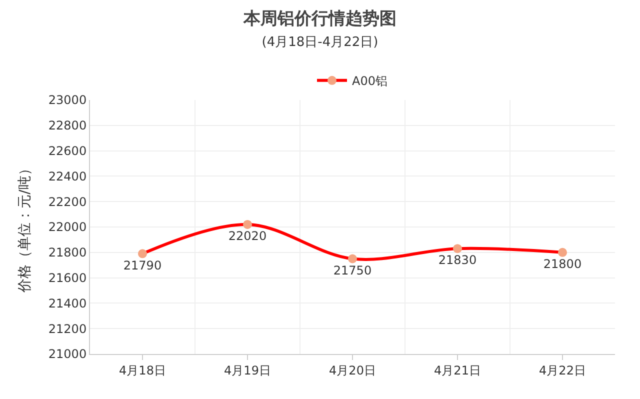  What do you see at coordinates (25, 228) in the screenshot?
I see `y-axis-title: 价格（单位：元/吨）` at bounding box center [25, 228].